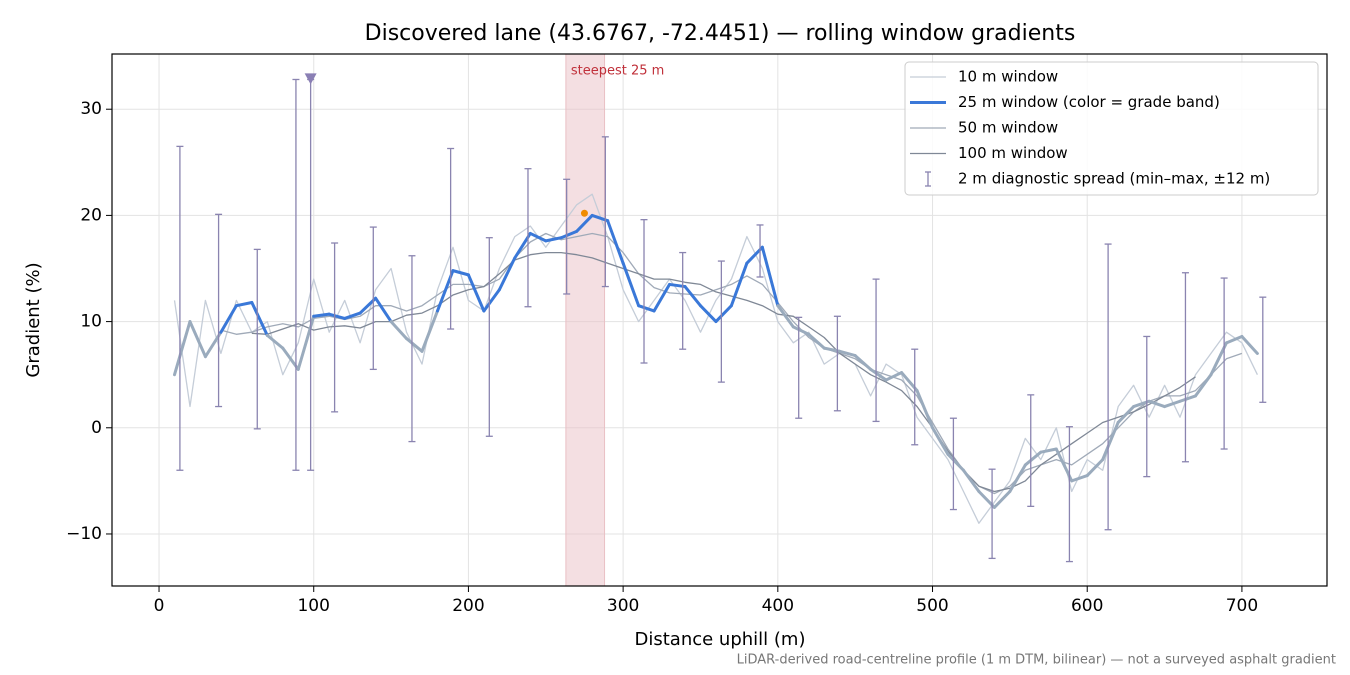  What do you see at coordinates (778, 606) in the screenshot?
I see `x-tick-label: 400` at bounding box center [778, 606].